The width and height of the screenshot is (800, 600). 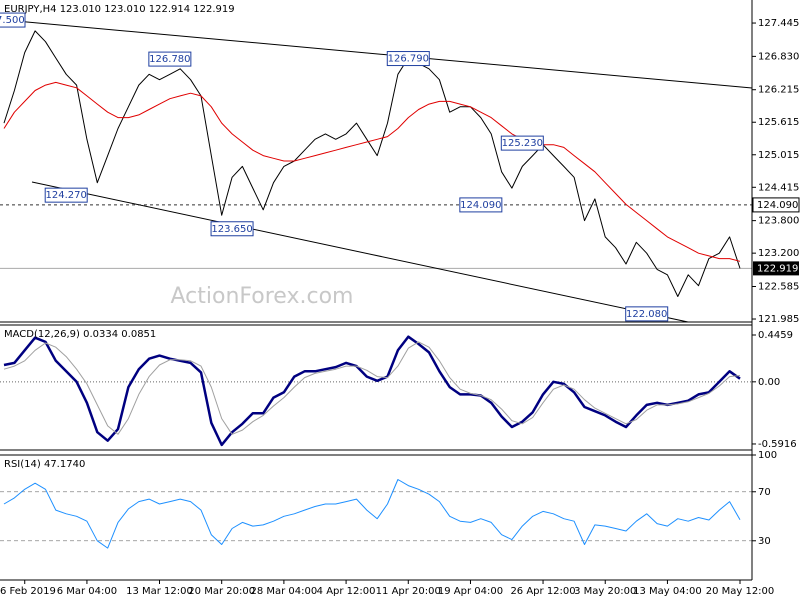 I want to click on y-tick-label: 126.215, so click(x=778, y=90).